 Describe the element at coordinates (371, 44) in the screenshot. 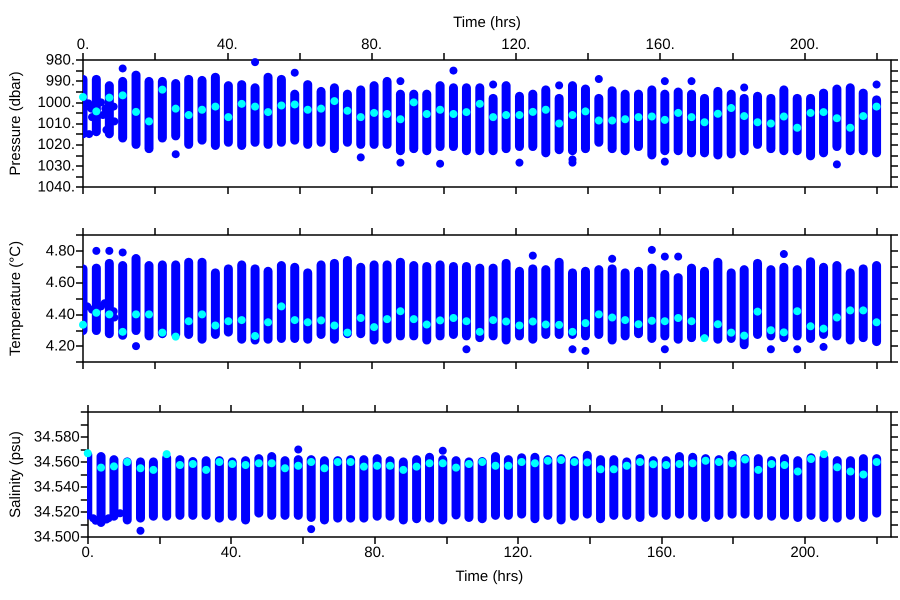

I see `x2-tick-label: 80.` at that location.